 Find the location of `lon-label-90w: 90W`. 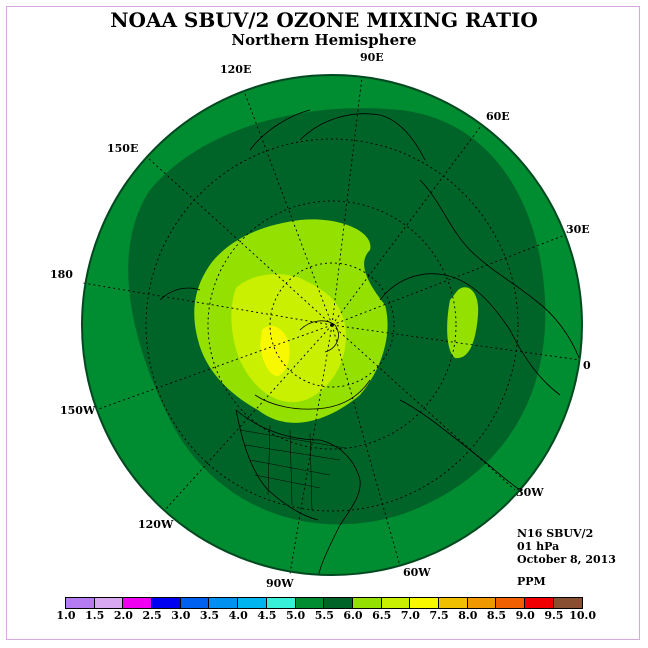

lon-label-90w: 90W is located at coordinates (280, 583).